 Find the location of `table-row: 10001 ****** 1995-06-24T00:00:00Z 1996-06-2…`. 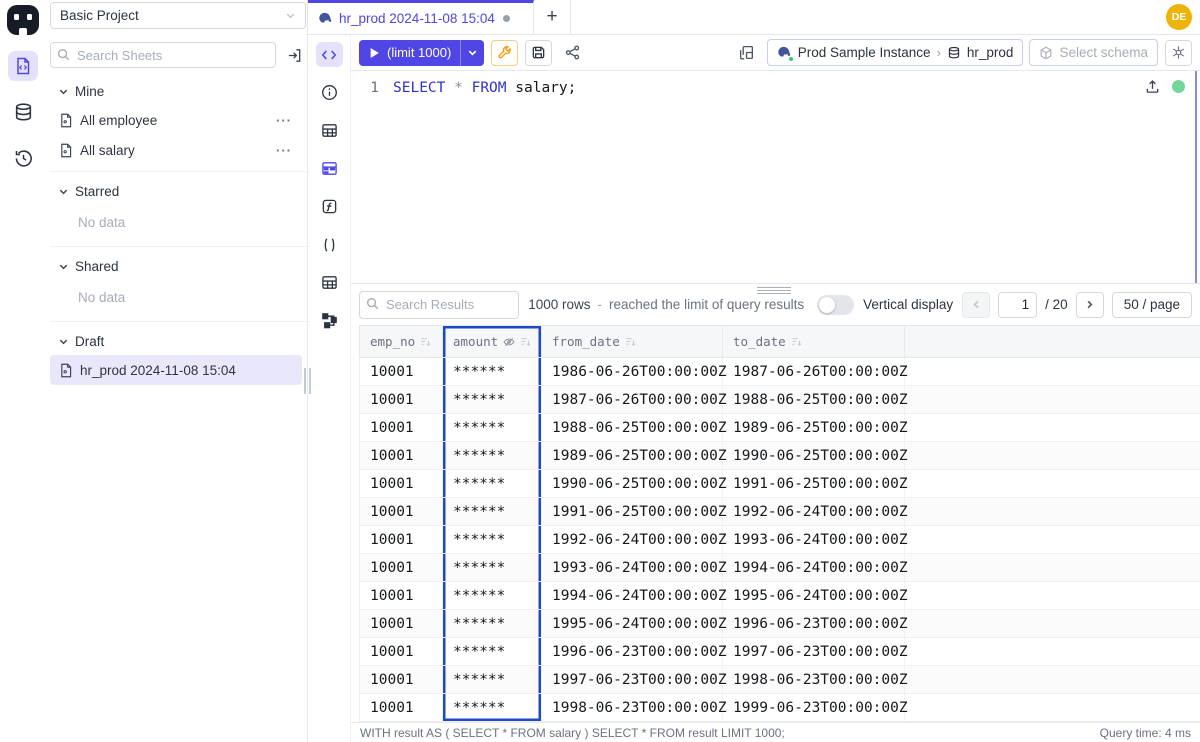

table-row: 10001 ****** 1995-06-24T00:00:00Z 1996-06-2… is located at coordinates (779, 623).